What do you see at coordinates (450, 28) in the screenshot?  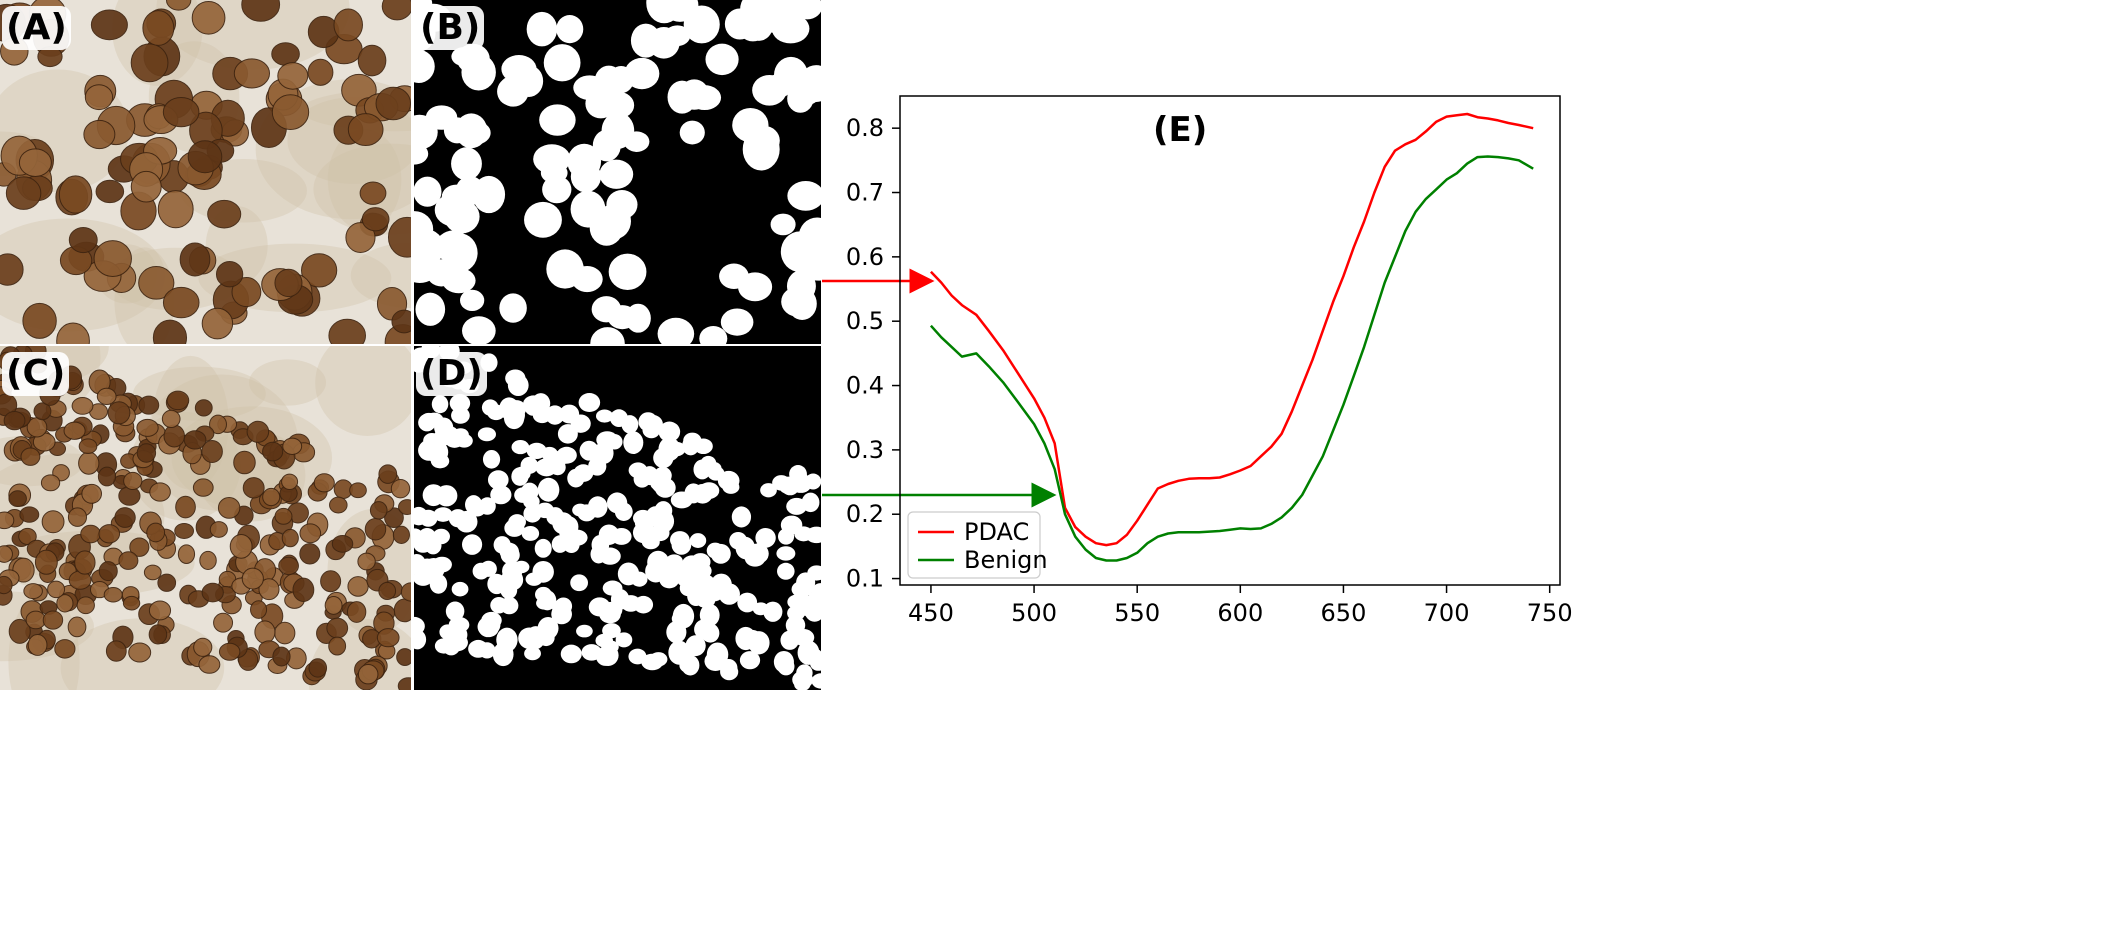 I see `panel-b-label: (B)` at bounding box center [450, 28].